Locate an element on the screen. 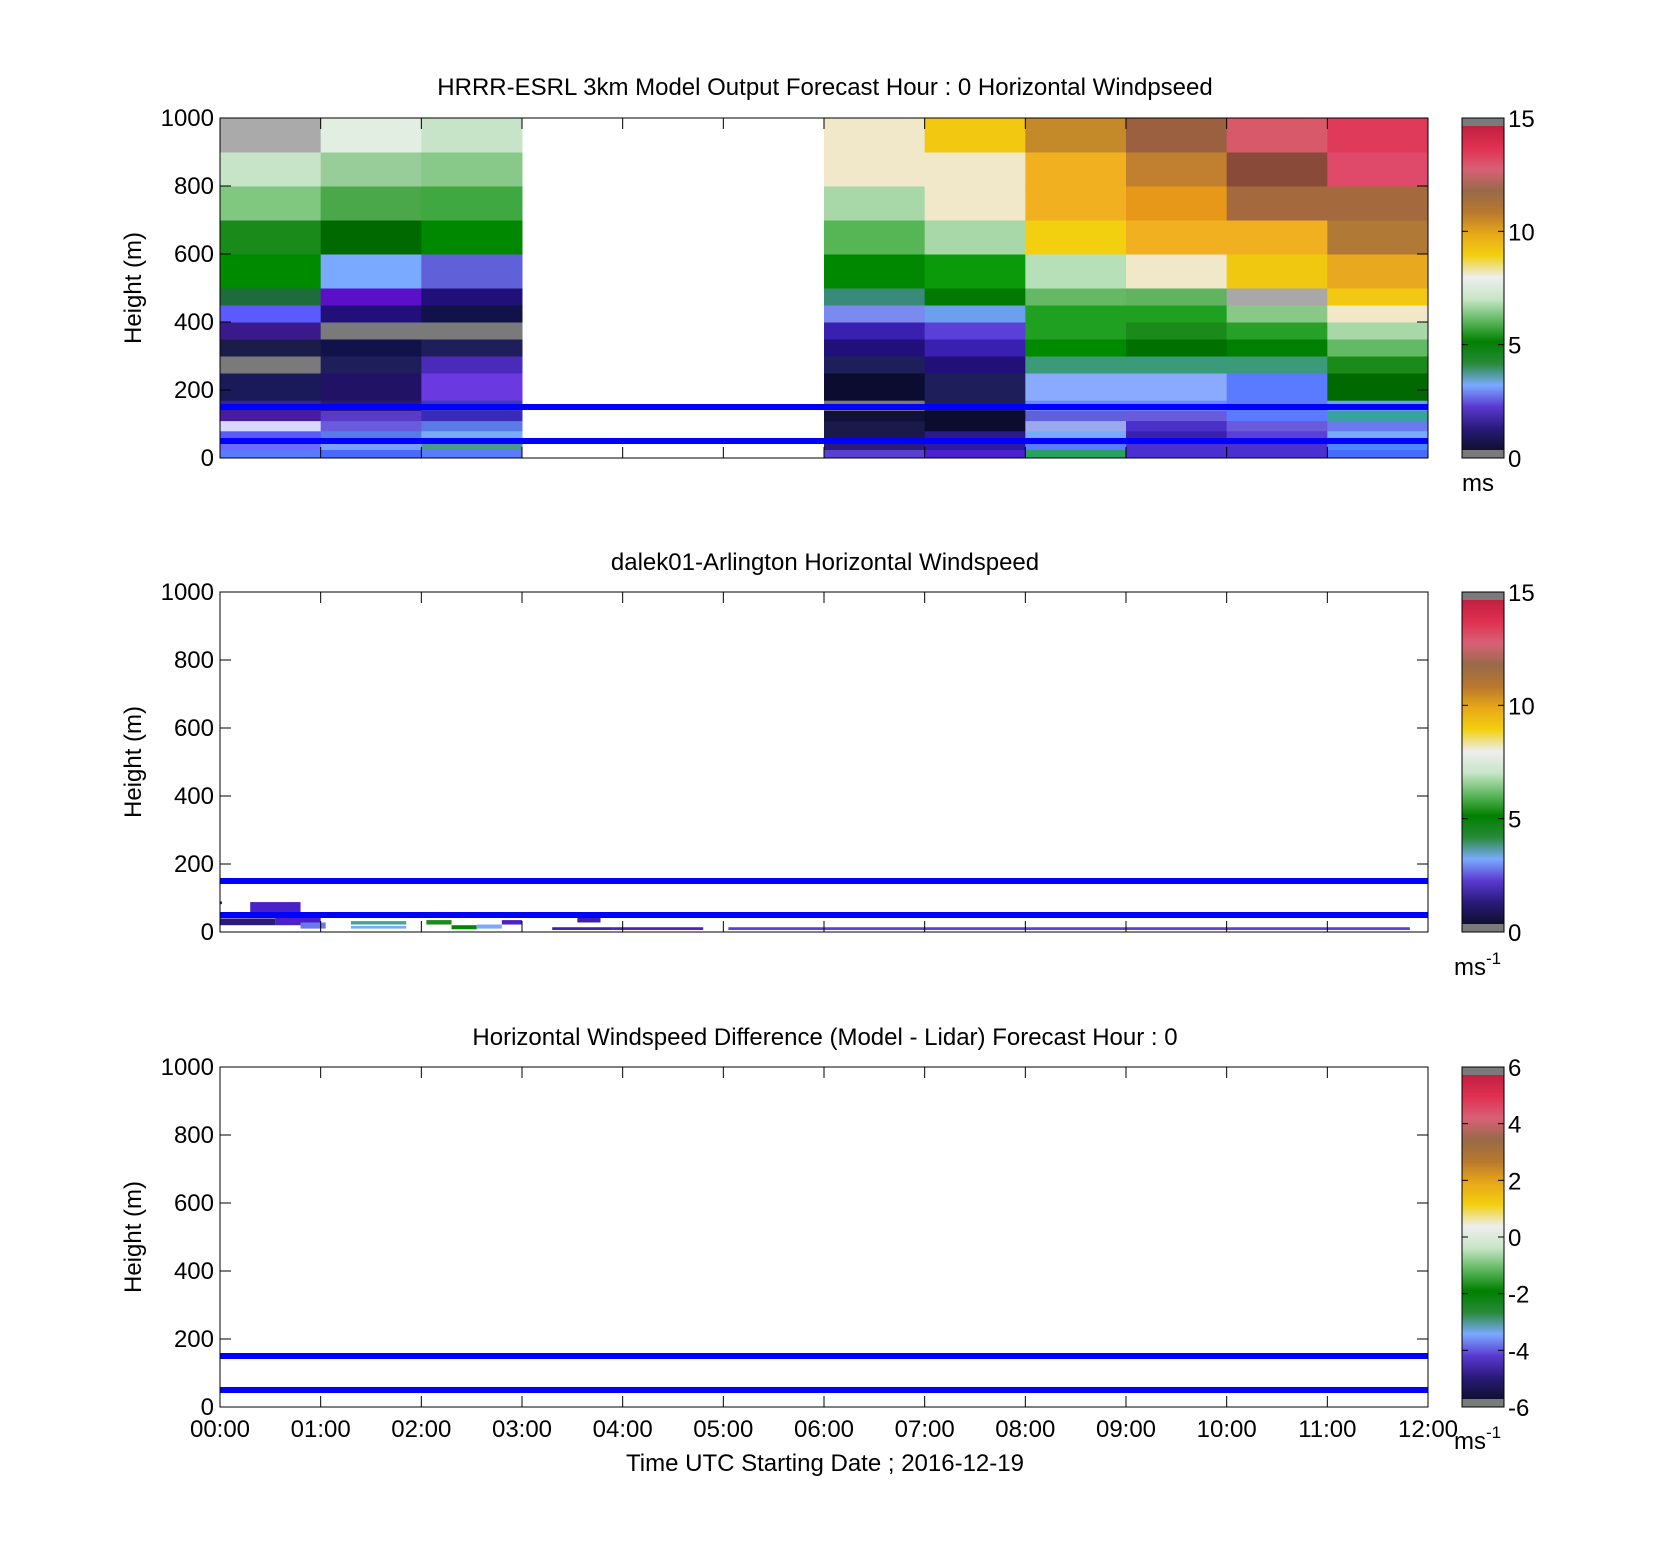 This screenshot has height=1561, width=1680. y-tick-label: 0 is located at coordinates (207, 932).